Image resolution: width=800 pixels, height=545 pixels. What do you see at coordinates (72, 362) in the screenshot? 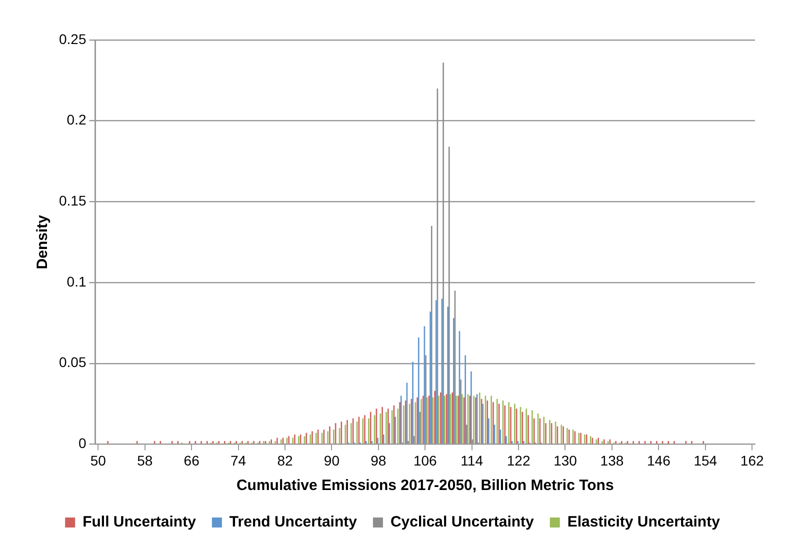
I see `y-tick-label: 0.05` at bounding box center [72, 362].